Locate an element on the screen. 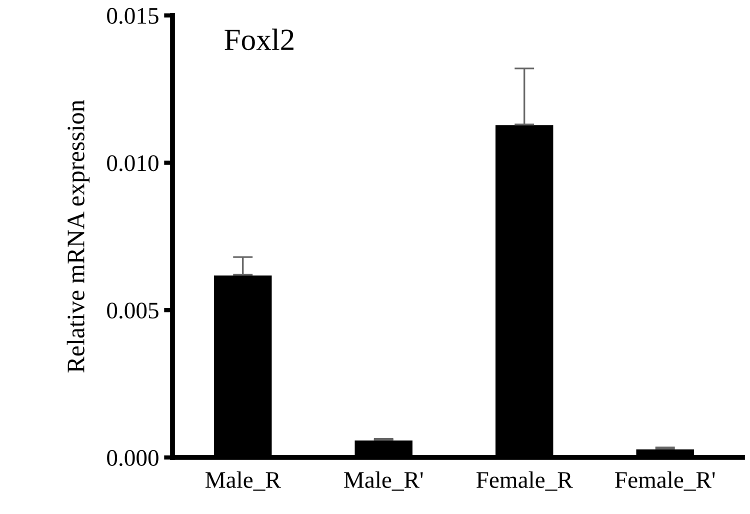  x-tick-label: Male_R is located at coordinates (243, 481).